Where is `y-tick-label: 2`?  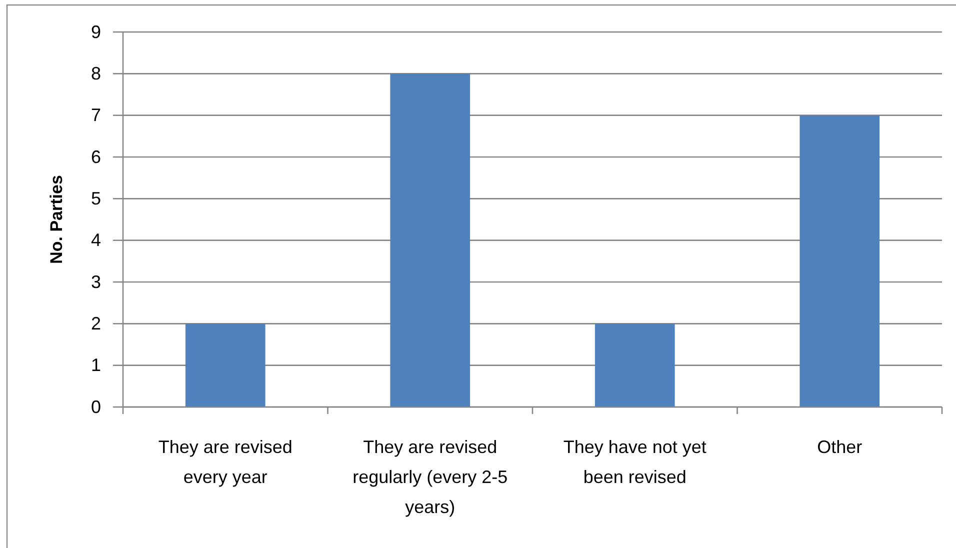 y-tick-label: 2 is located at coordinates (95, 323).